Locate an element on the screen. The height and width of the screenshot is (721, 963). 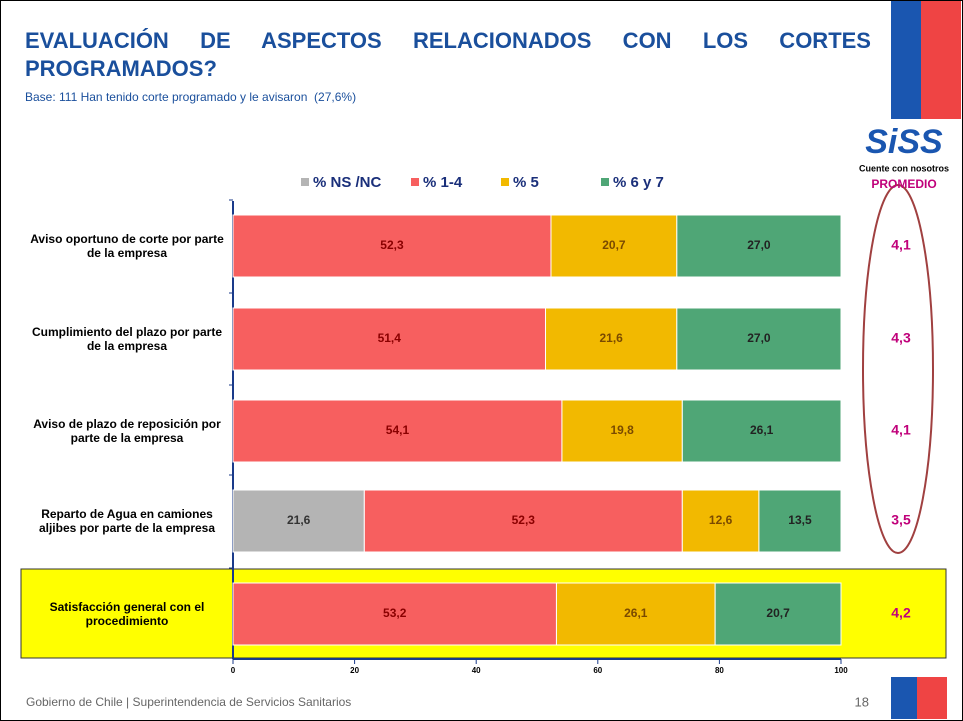
x-tick-label: 80 is located at coordinates (719, 670).